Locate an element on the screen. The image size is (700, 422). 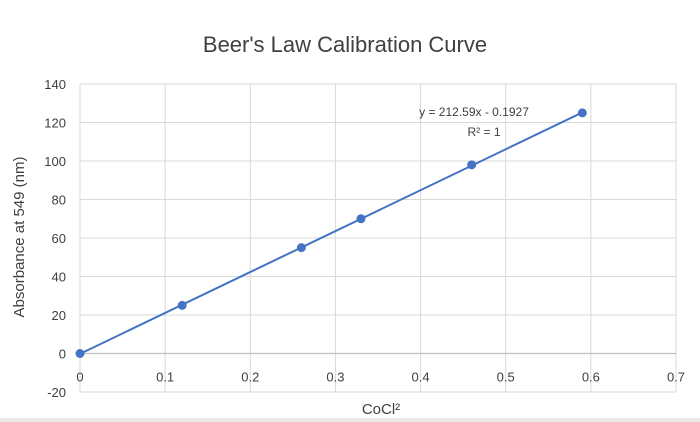
y-tick-labels: -20 0 20 40 60 80 100 120 140 is located at coordinates (55, 238).